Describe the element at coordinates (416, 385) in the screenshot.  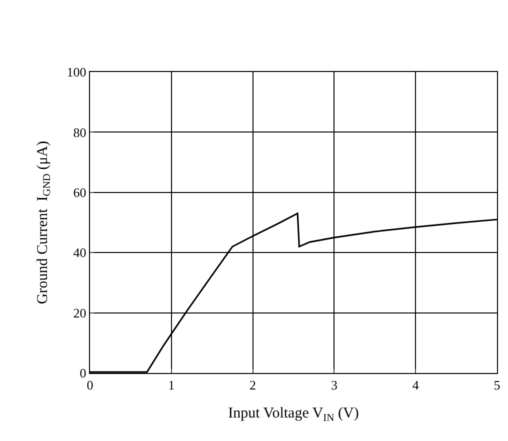
I see `x-tick-label: 4` at that location.